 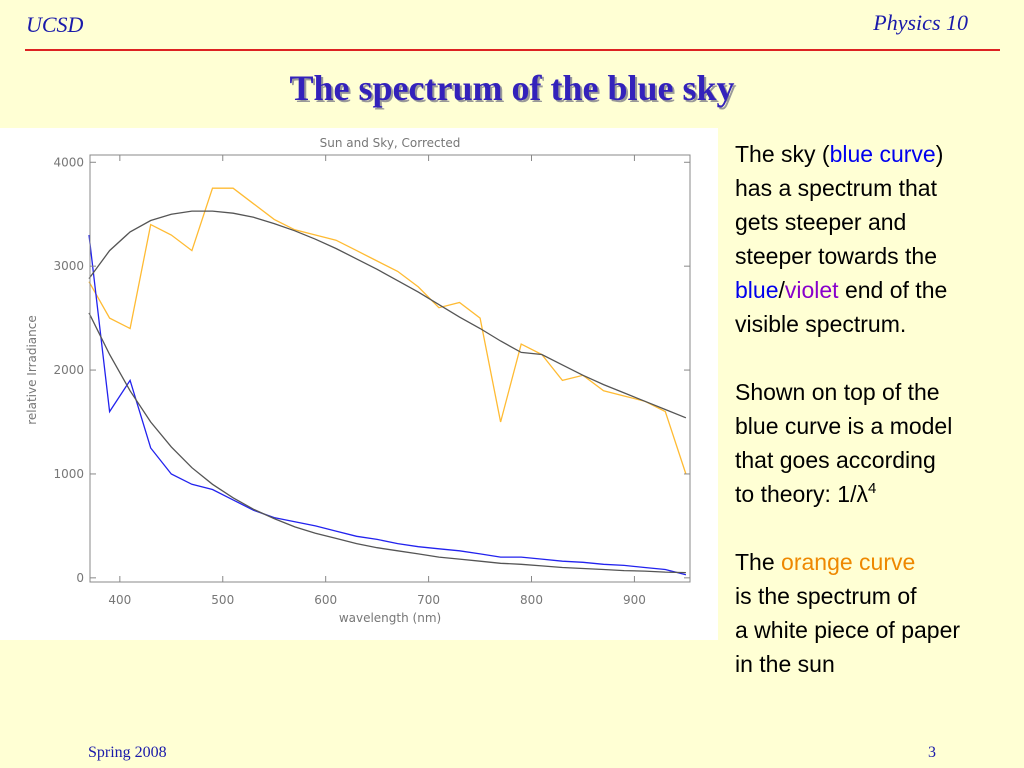 I want to click on highlighted-text: violet, so click(x=812, y=290).